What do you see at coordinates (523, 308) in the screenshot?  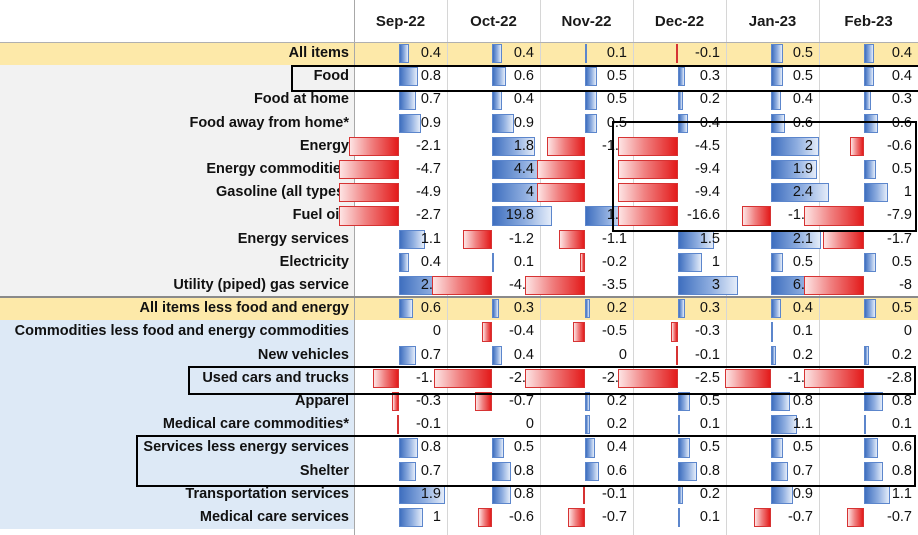 I see `cell-value: 0.3` at bounding box center [523, 308].